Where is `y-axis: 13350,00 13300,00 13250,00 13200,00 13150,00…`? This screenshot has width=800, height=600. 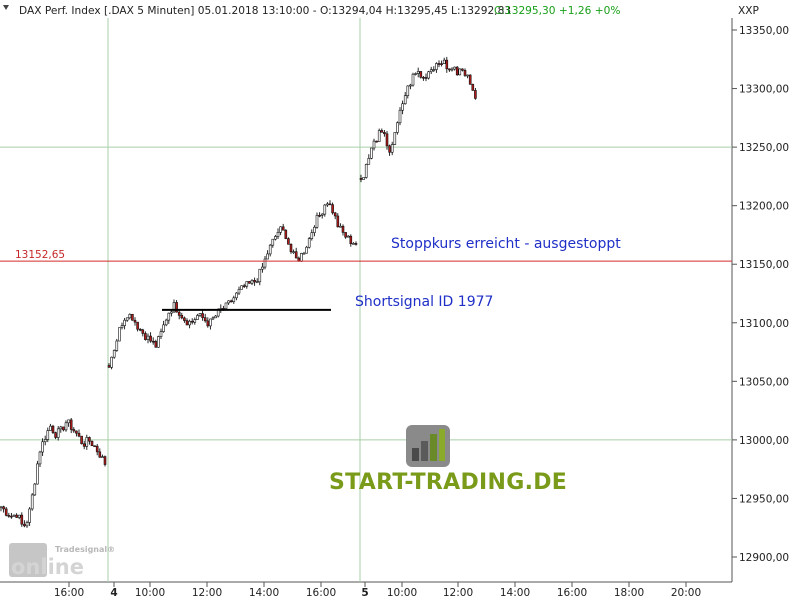
y-axis: 13350,00 13300,00 13250,00 13200,00 13150,00… is located at coordinates (760, 294).